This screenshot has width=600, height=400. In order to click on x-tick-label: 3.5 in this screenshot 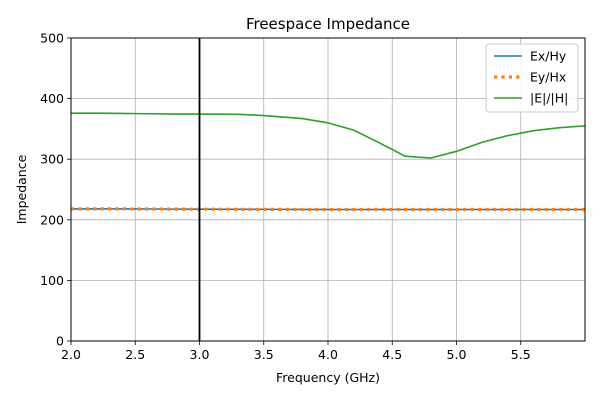, I will do `click(264, 354)`.